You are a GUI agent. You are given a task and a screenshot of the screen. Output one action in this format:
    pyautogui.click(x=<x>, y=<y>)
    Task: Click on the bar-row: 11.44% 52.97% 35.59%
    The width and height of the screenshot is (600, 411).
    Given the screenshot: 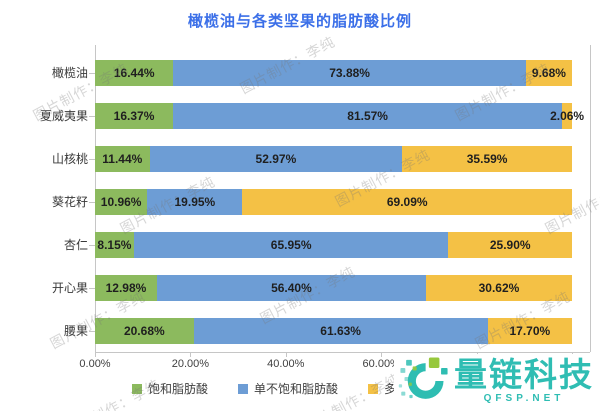 What is the action you would take?
    pyautogui.click(x=333, y=159)
    